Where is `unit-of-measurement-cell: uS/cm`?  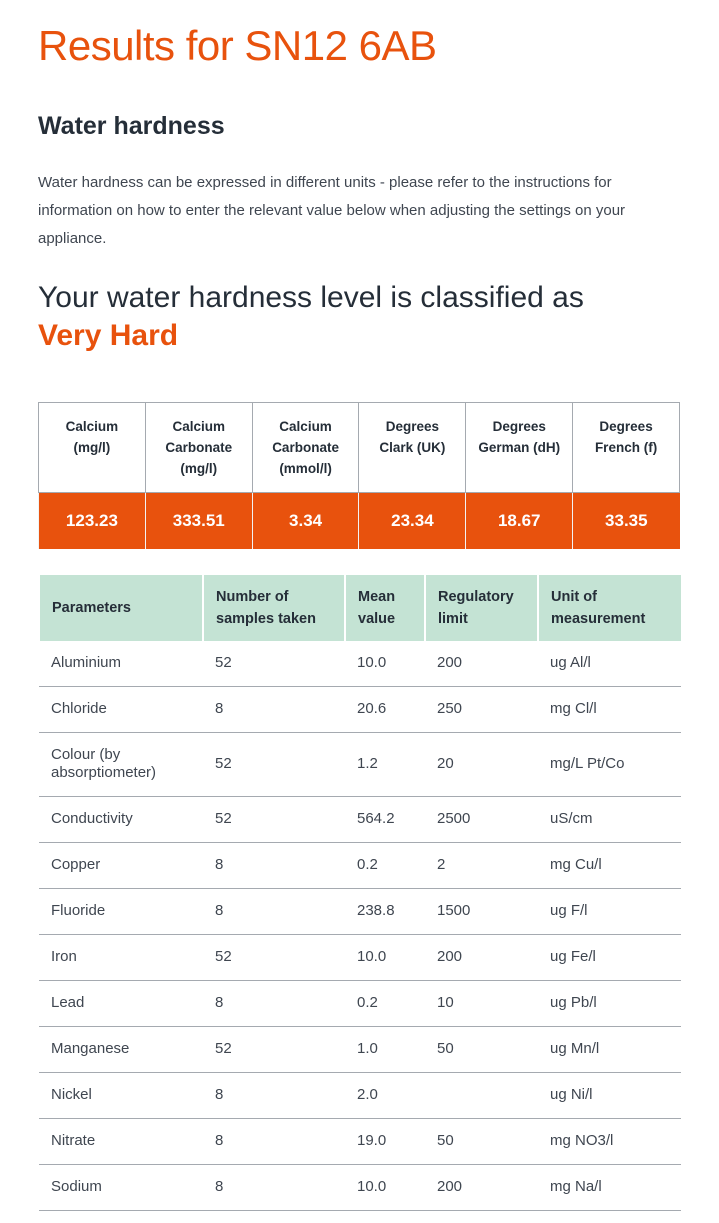
unit-of-measurement-cell: uS/cm is located at coordinates (609, 820).